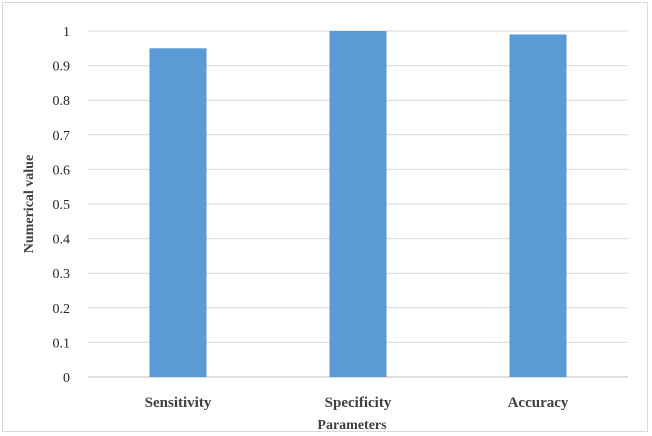  I want to click on x-category-label: Accuracy, so click(538, 403).